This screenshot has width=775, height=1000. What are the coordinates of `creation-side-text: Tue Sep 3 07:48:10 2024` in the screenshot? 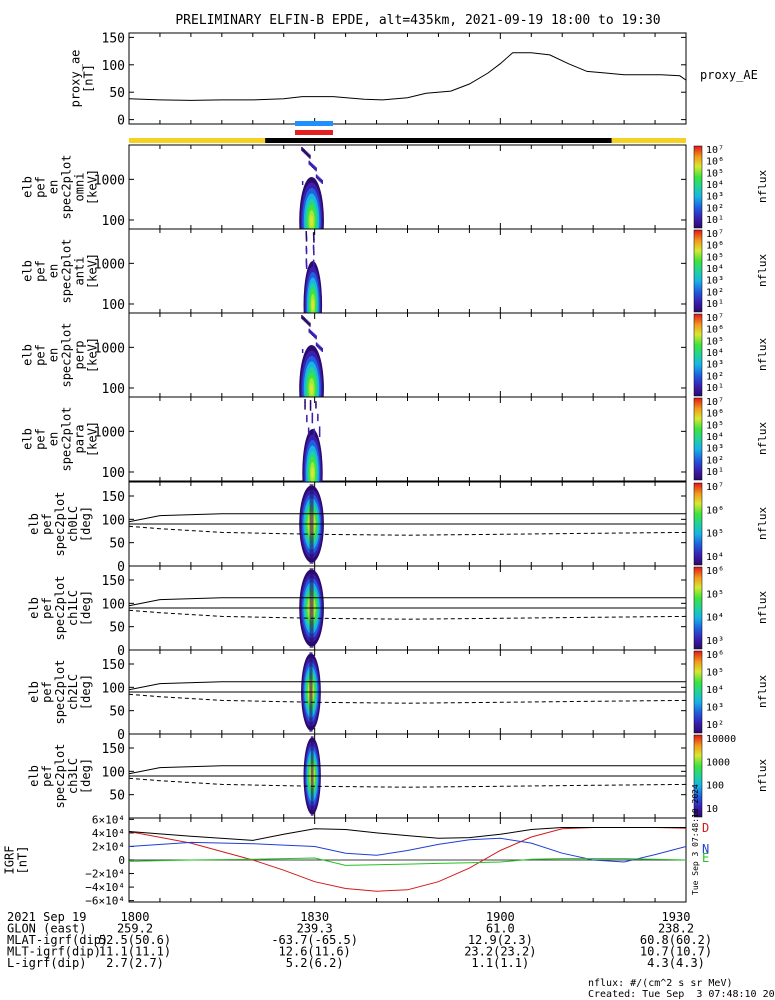 It's located at (695, 839).